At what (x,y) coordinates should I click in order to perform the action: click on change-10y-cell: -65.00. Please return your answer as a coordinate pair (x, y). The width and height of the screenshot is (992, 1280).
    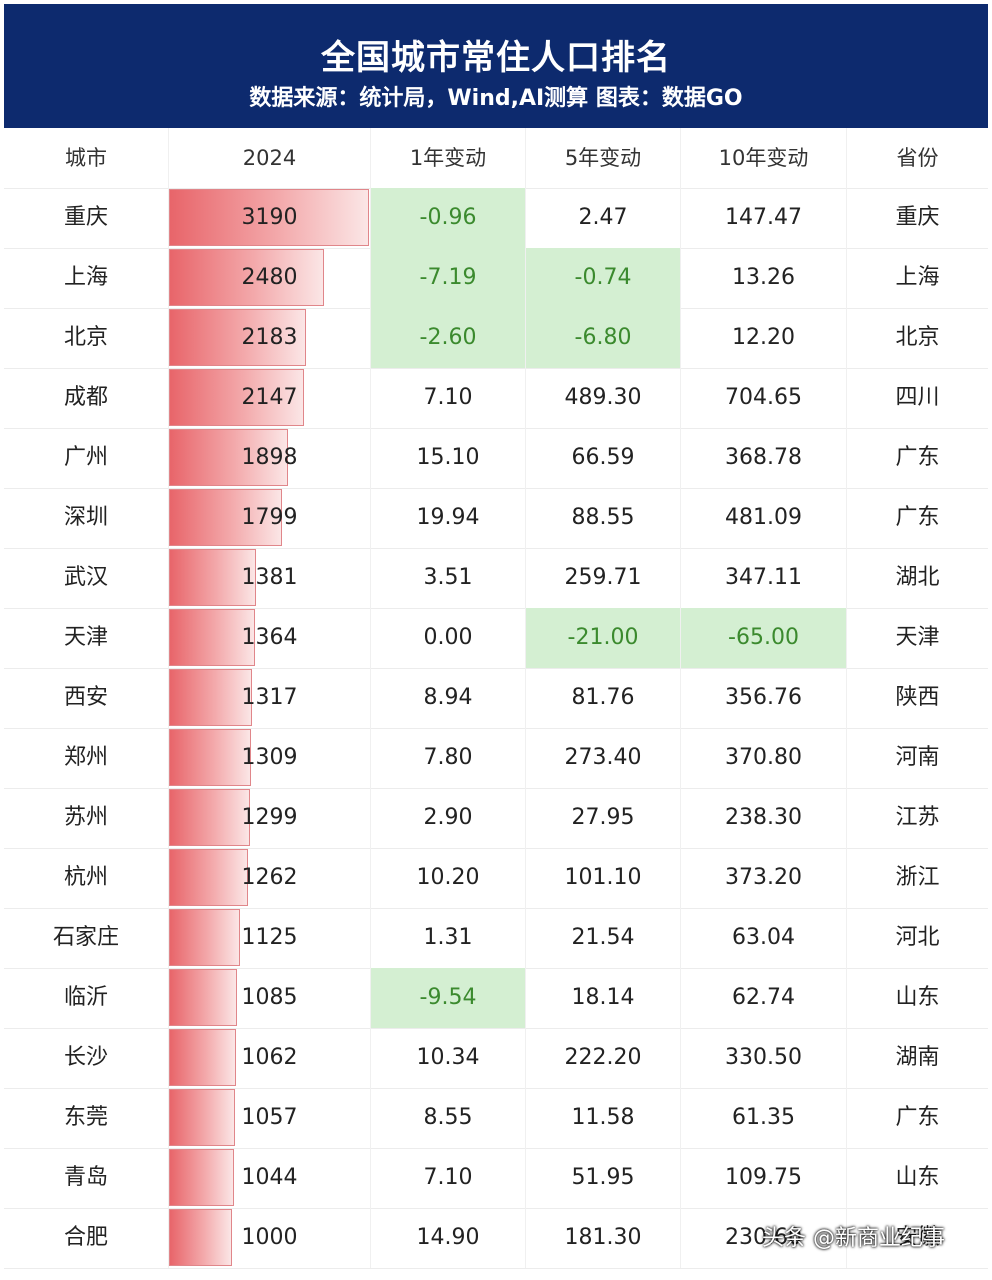
    Looking at the image, I should click on (763, 638).